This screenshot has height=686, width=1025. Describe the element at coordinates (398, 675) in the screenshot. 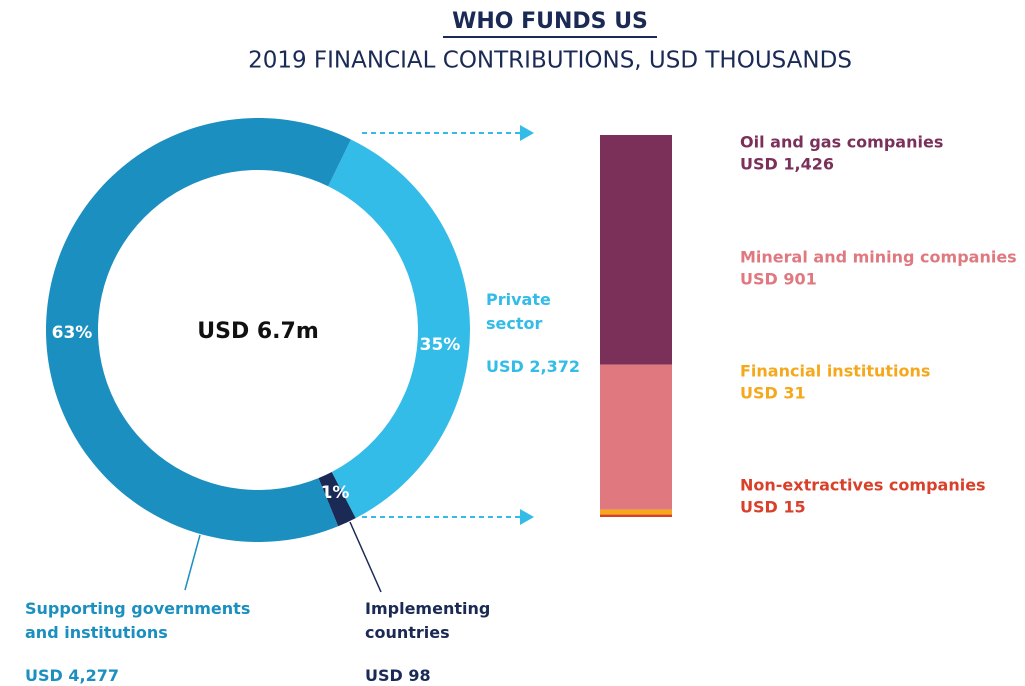

I see `value-label: USD 98` at that location.